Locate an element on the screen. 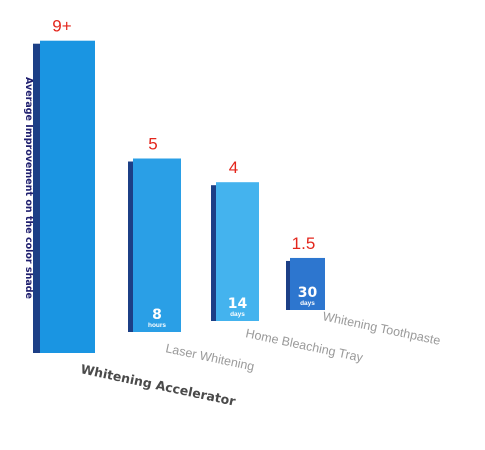 The width and height of the screenshot is (485, 450). value-label-2: 5 is located at coordinates (152, 144).